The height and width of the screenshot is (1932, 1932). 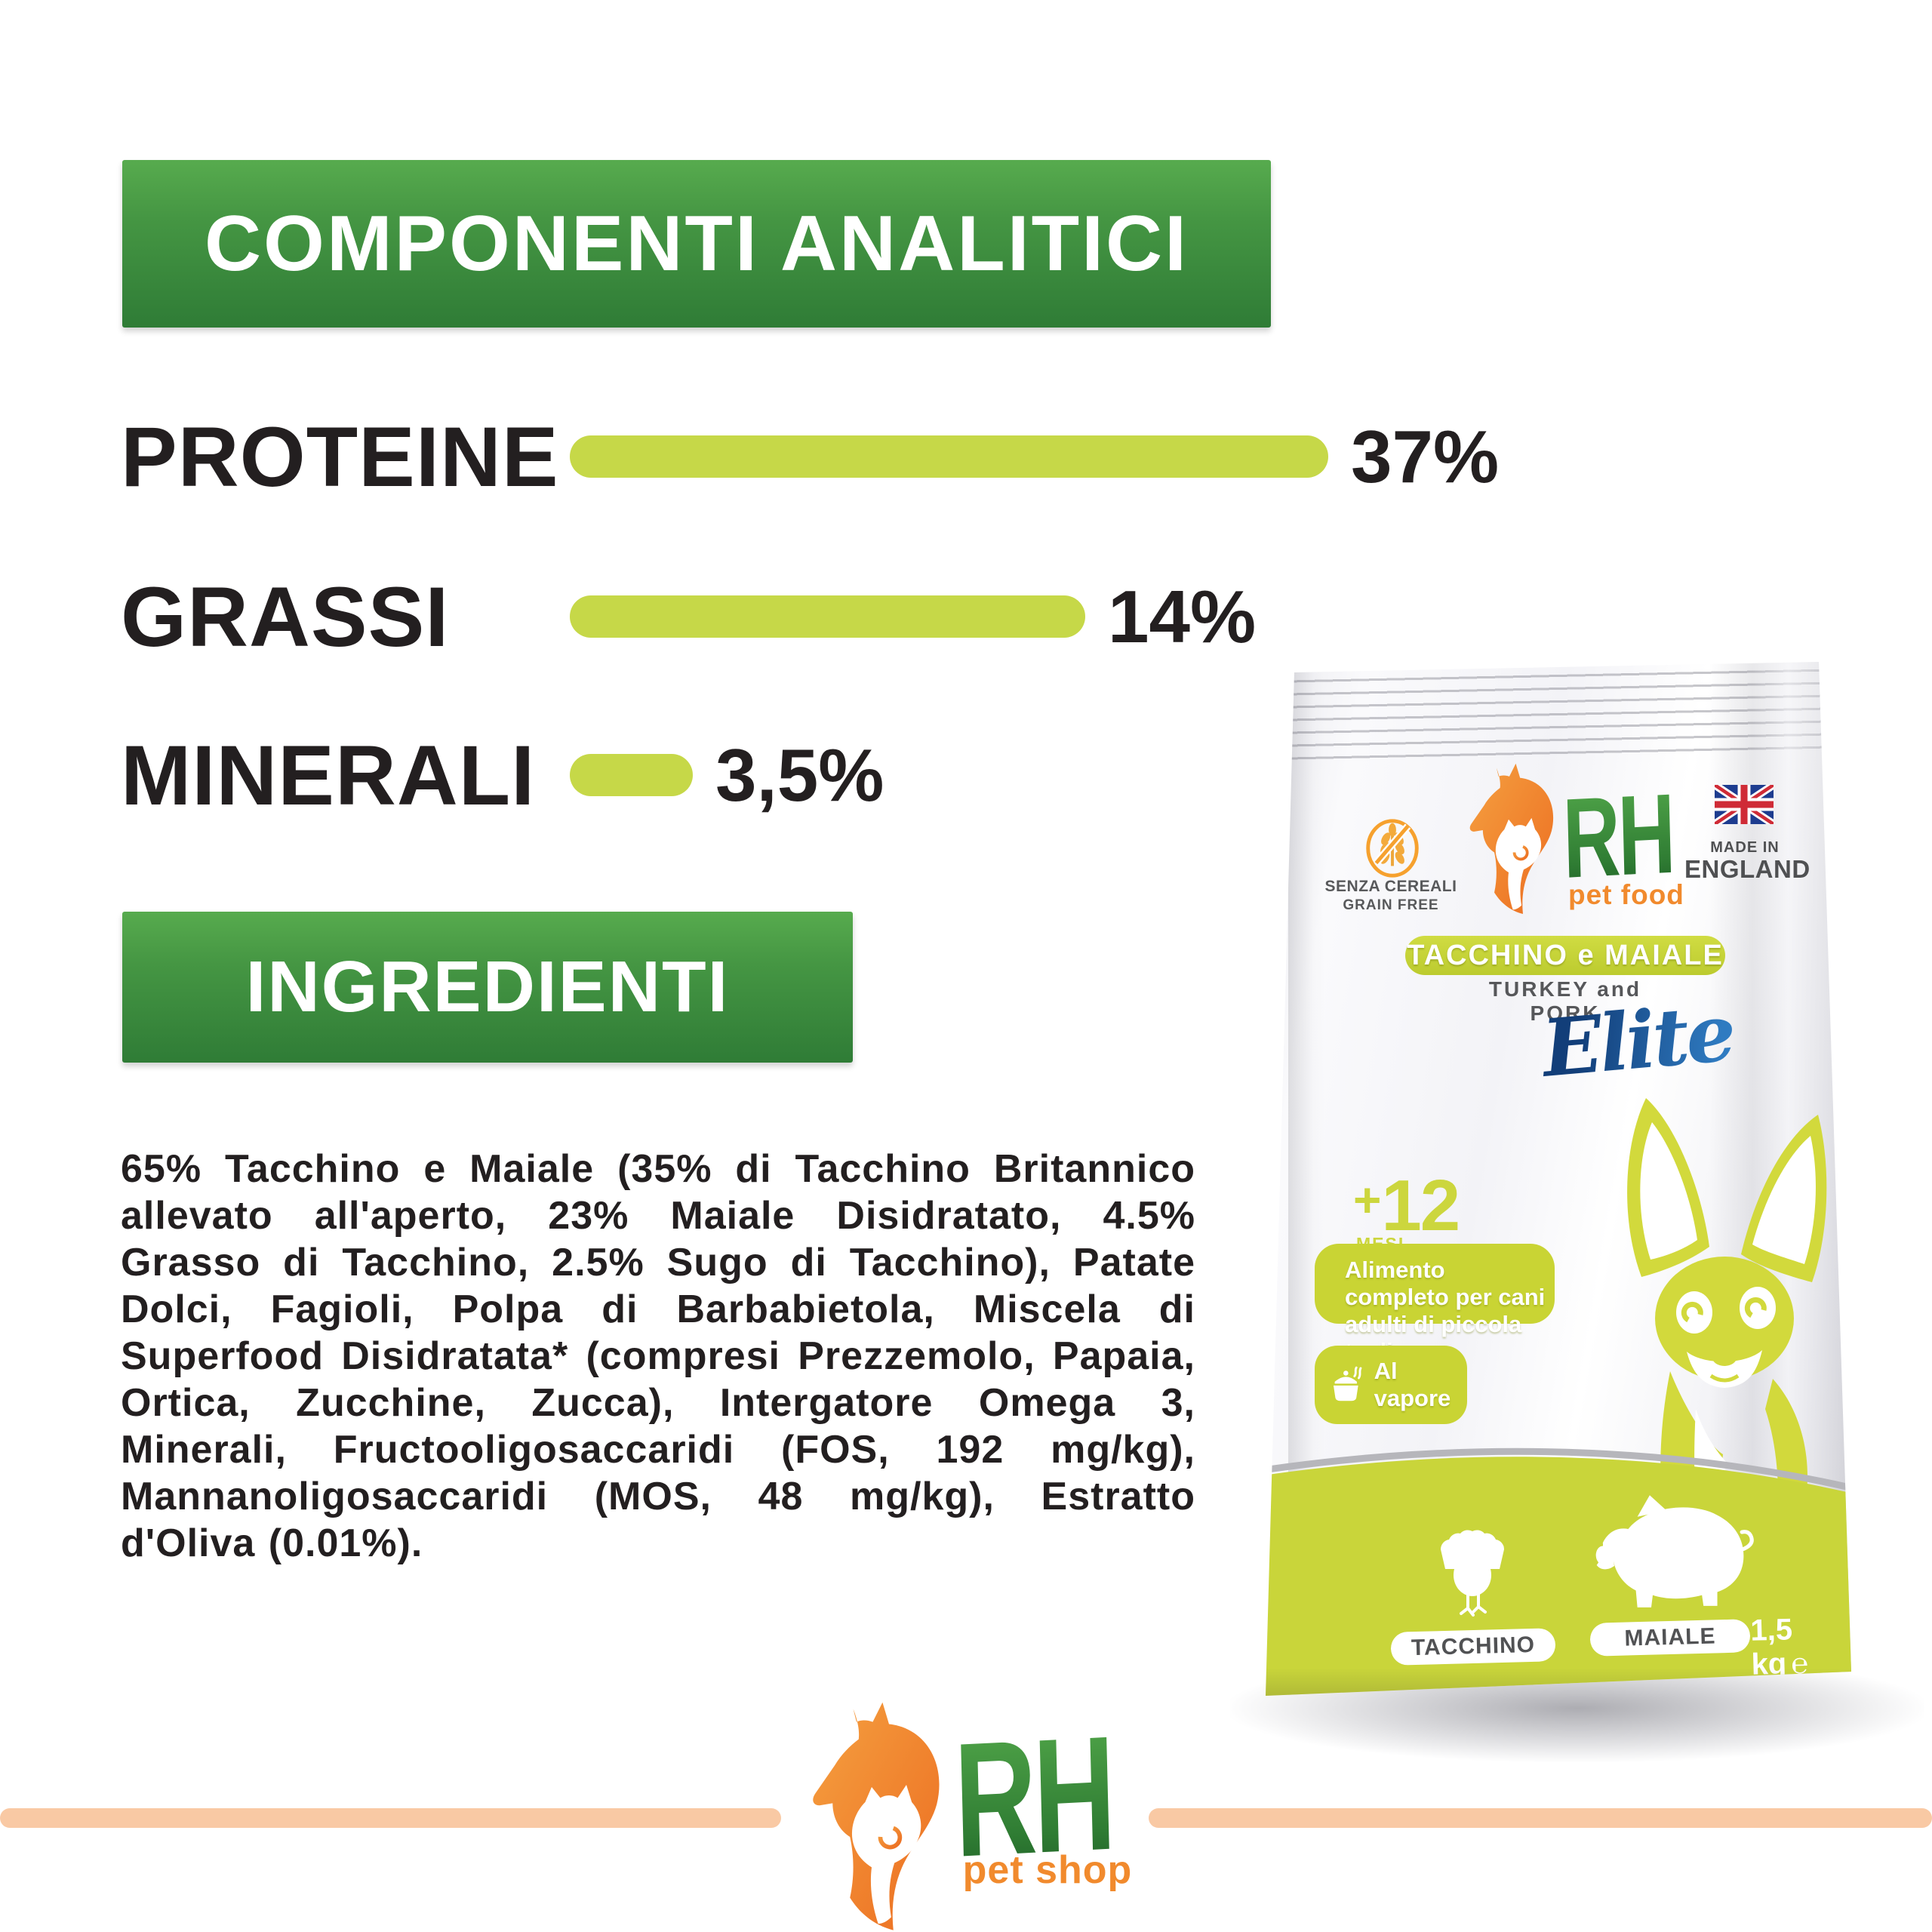 What do you see at coordinates (827, 616) in the screenshot?
I see `bar-grassi` at bounding box center [827, 616].